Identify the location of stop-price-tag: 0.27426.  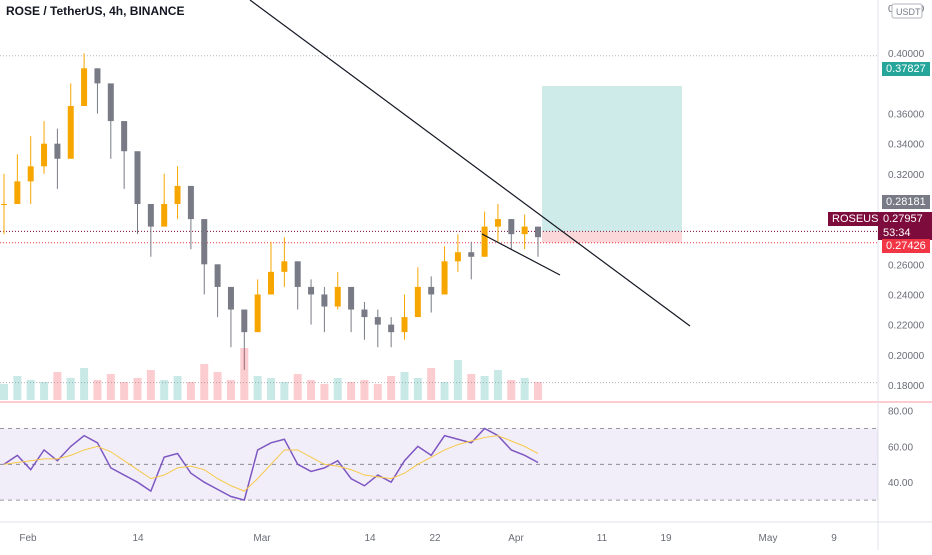
(906, 246).